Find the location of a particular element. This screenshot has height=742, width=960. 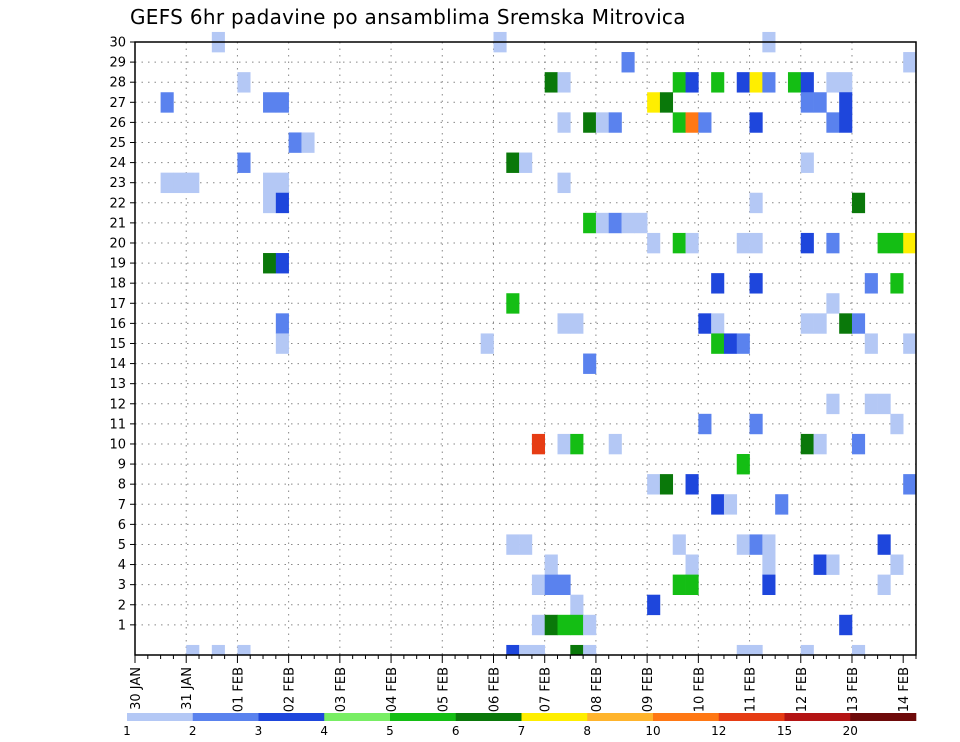

y-tick-label: 2 is located at coordinates (122, 605).